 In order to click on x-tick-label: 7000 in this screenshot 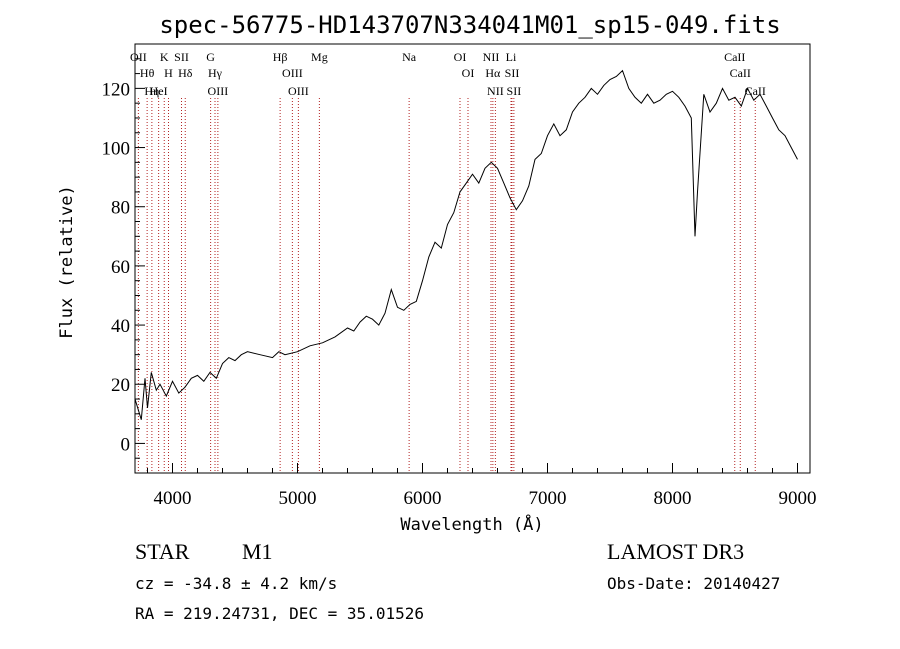, I will do `click(548, 498)`.